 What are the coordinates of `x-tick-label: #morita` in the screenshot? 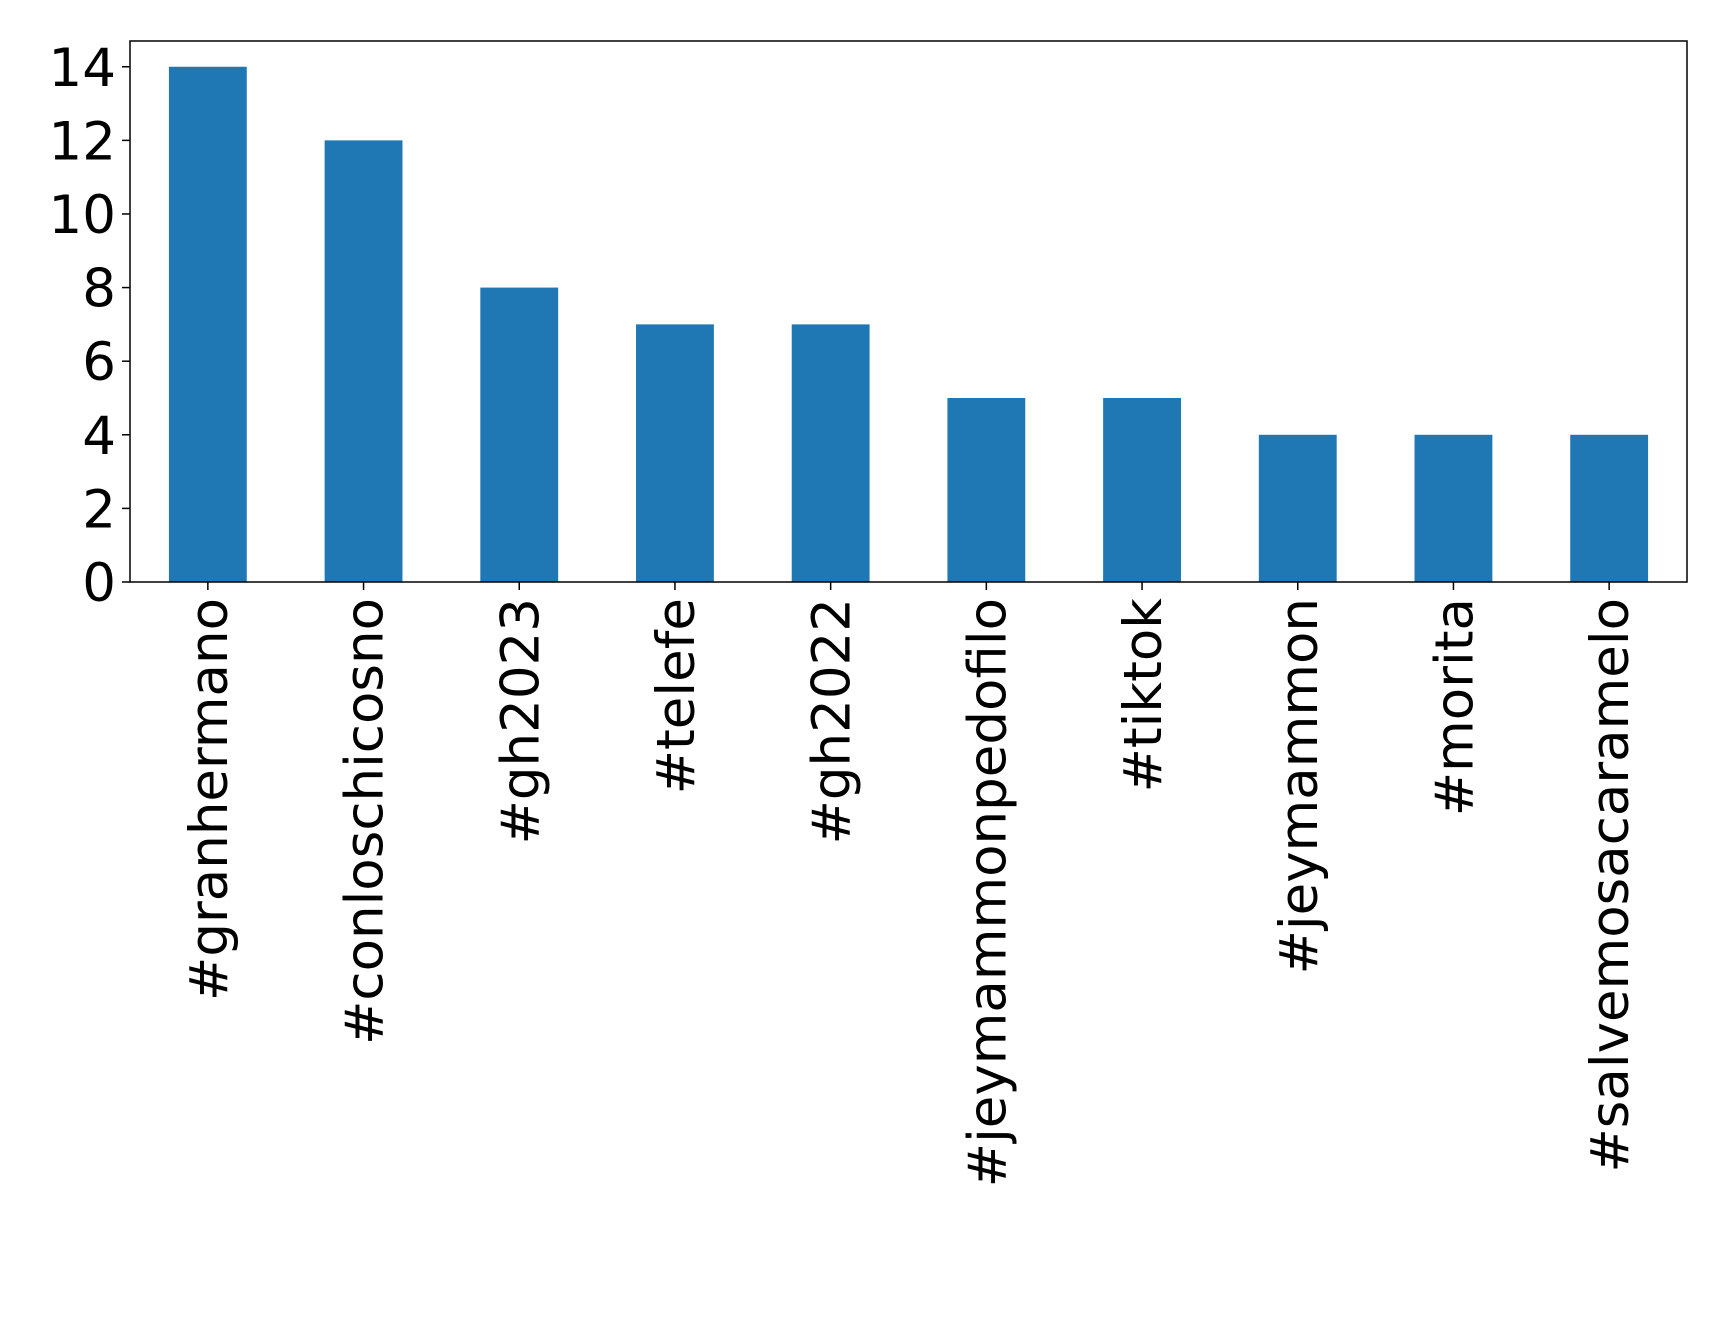 It's located at (1454, 707).